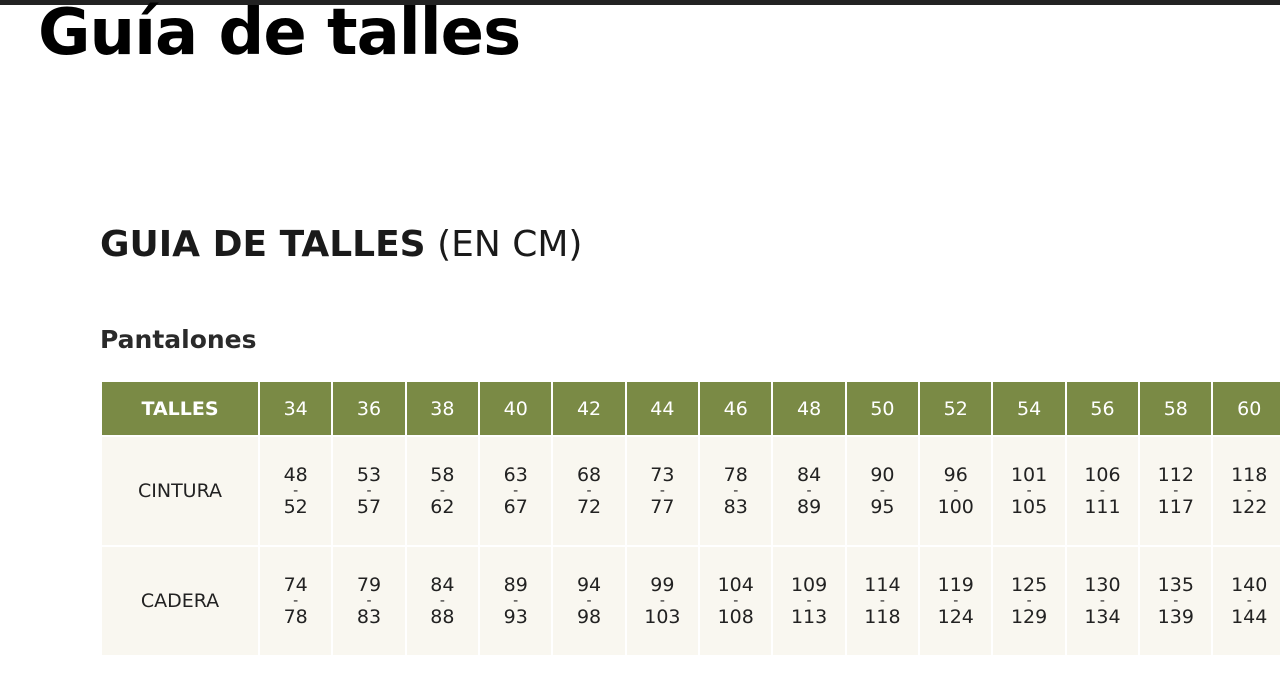  I want to click on range-cell: 140-144, so click(1245, 601).